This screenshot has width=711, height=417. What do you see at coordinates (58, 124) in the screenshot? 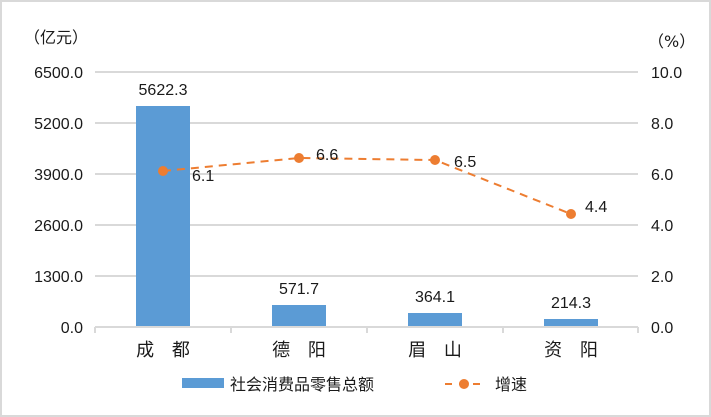
I see `left-tick: 5200.0` at bounding box center [58, 124].